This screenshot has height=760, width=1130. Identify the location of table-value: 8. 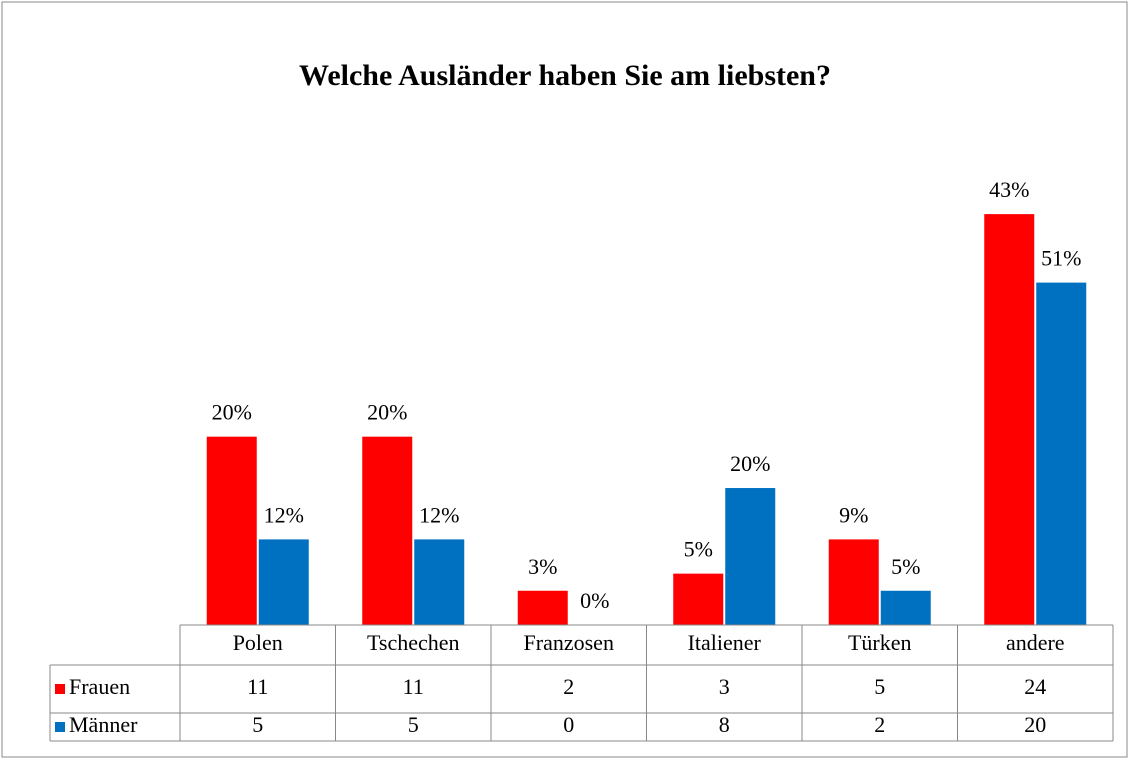
(724, 724).